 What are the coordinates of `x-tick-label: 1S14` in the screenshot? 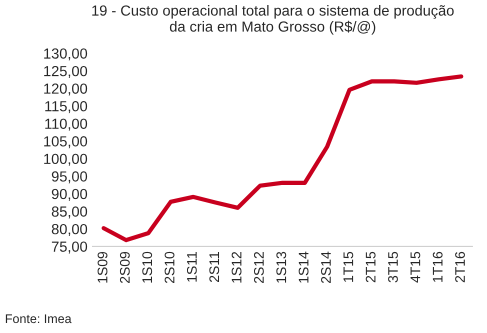 It's located at (303, 267).